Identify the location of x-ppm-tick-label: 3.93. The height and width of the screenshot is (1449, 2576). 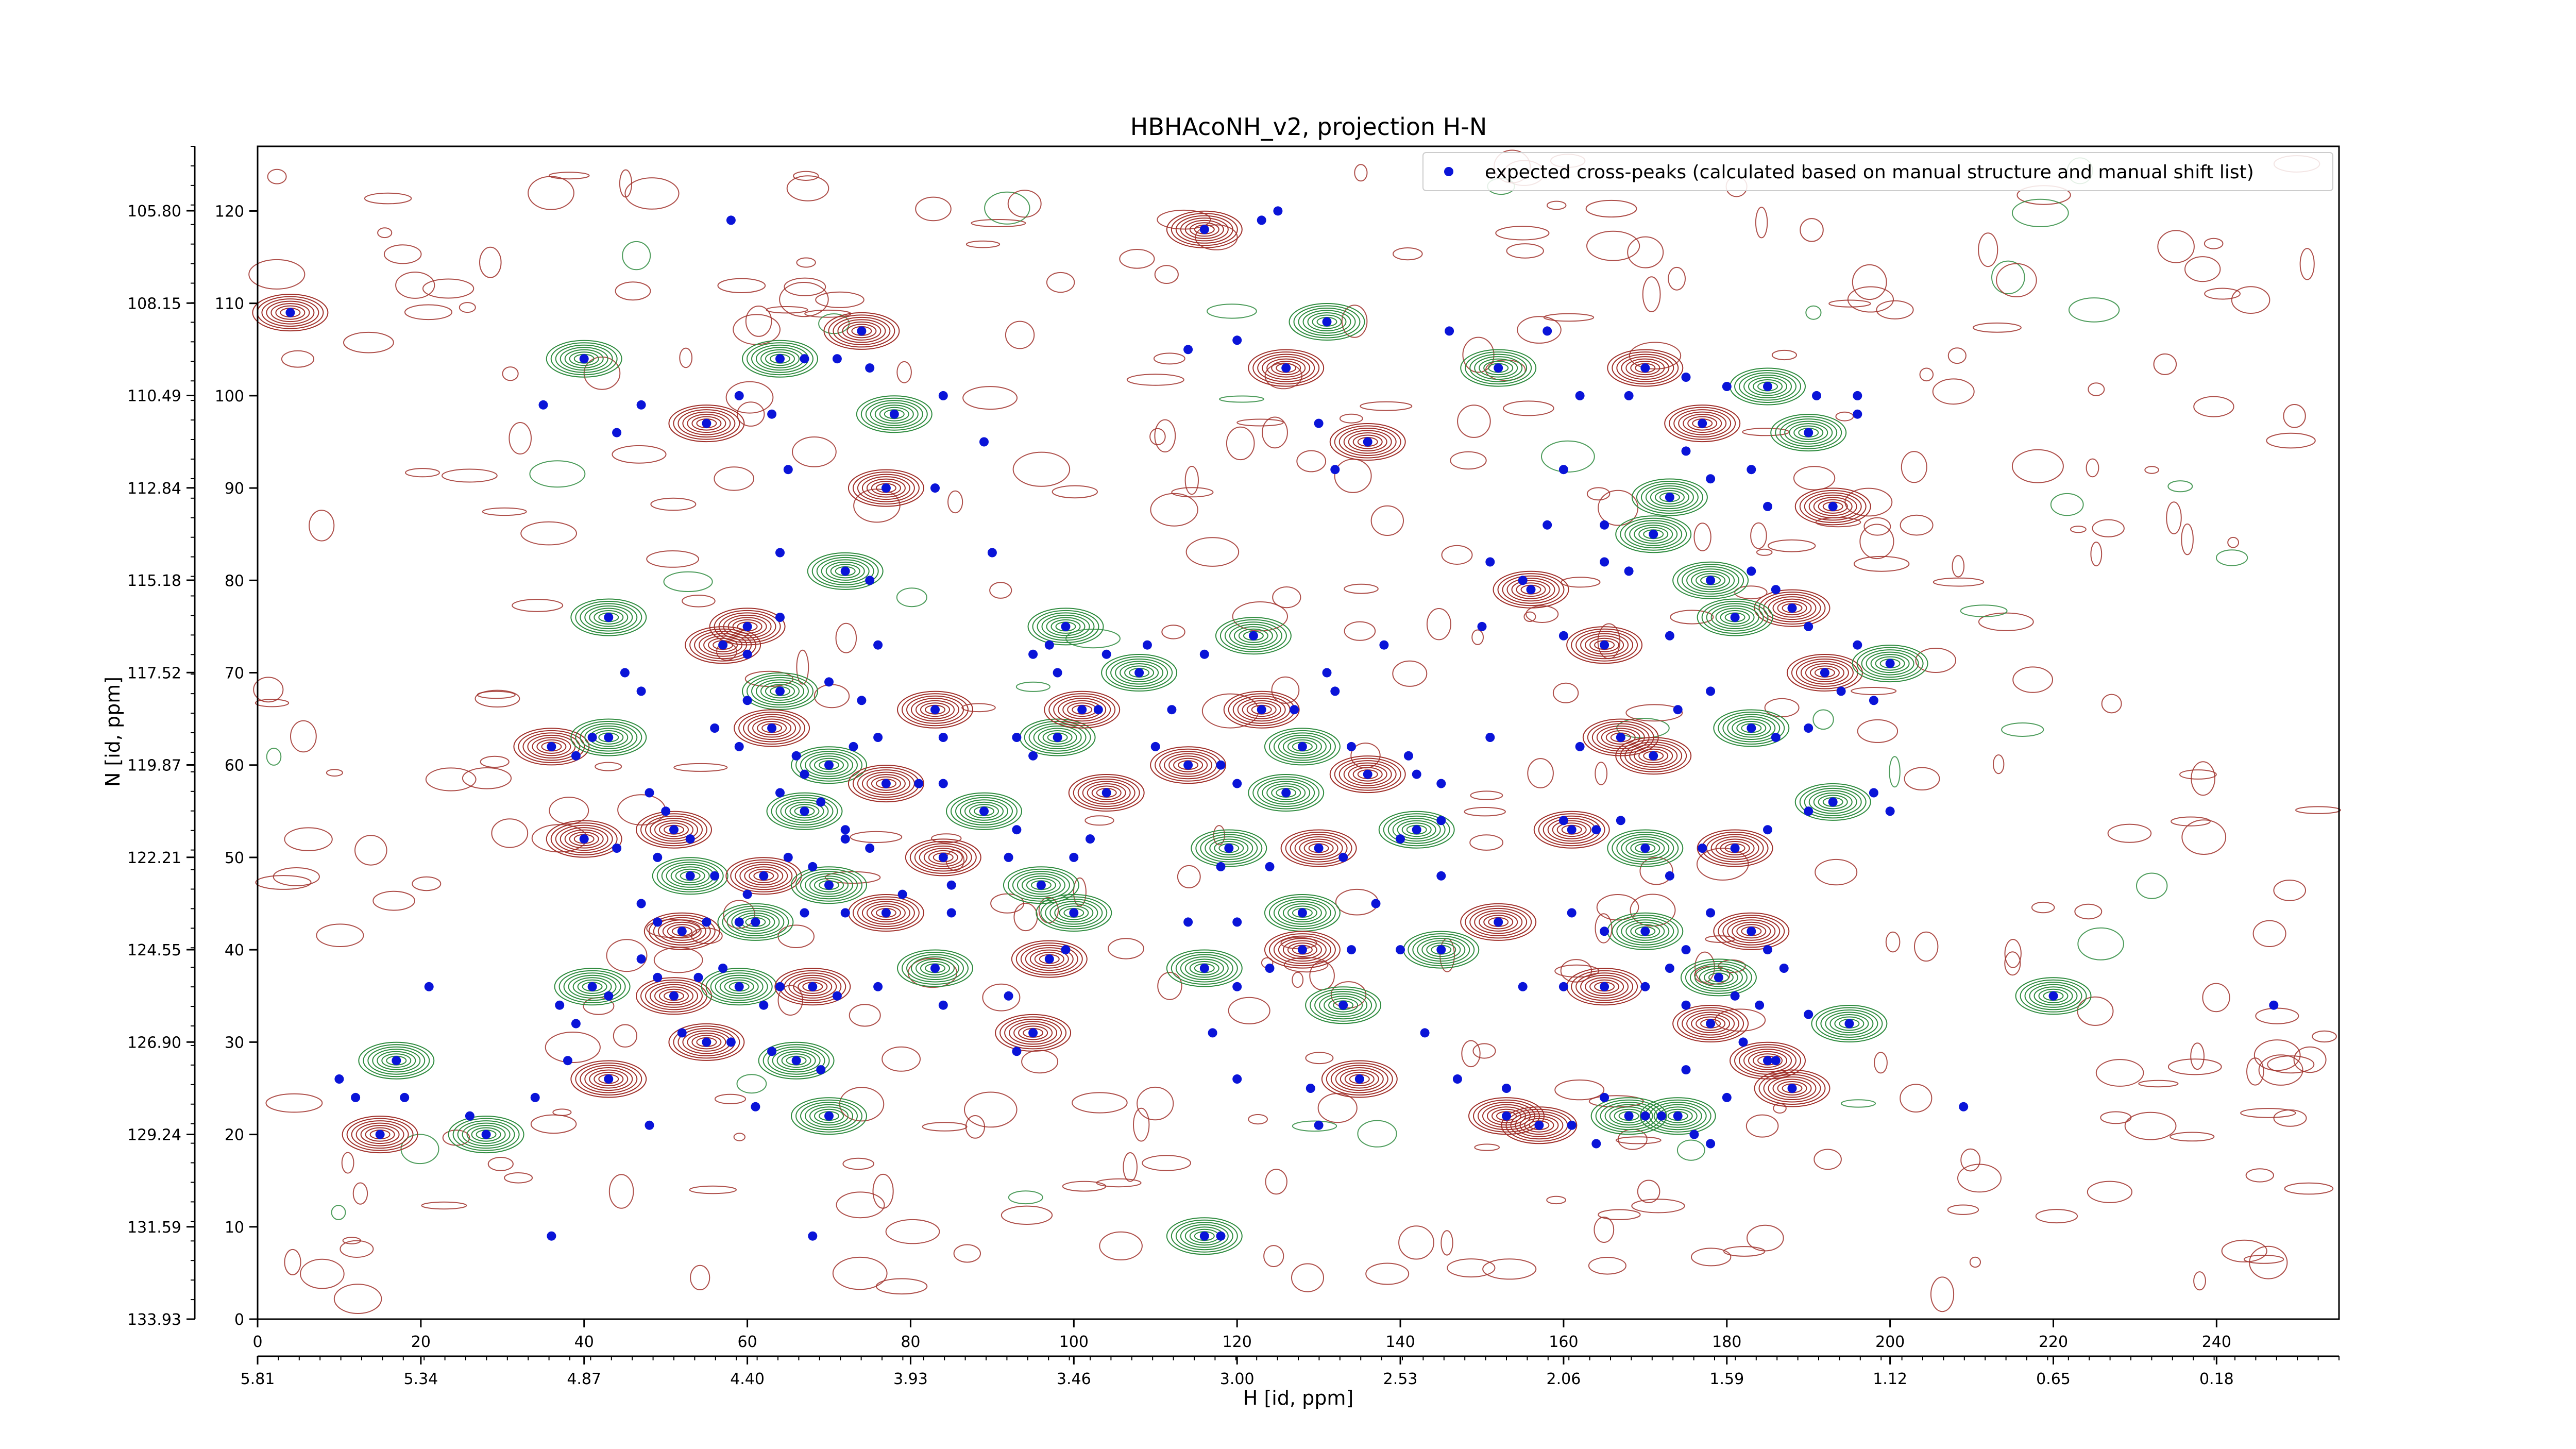
(910, 1379).